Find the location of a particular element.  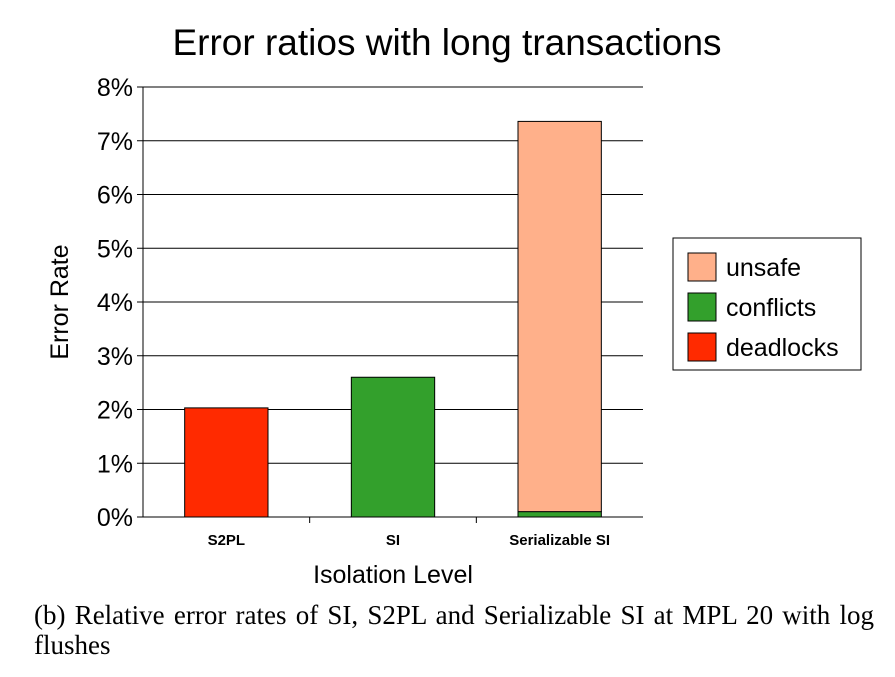

bar-deadlocks is located at coordinates (226, 462).